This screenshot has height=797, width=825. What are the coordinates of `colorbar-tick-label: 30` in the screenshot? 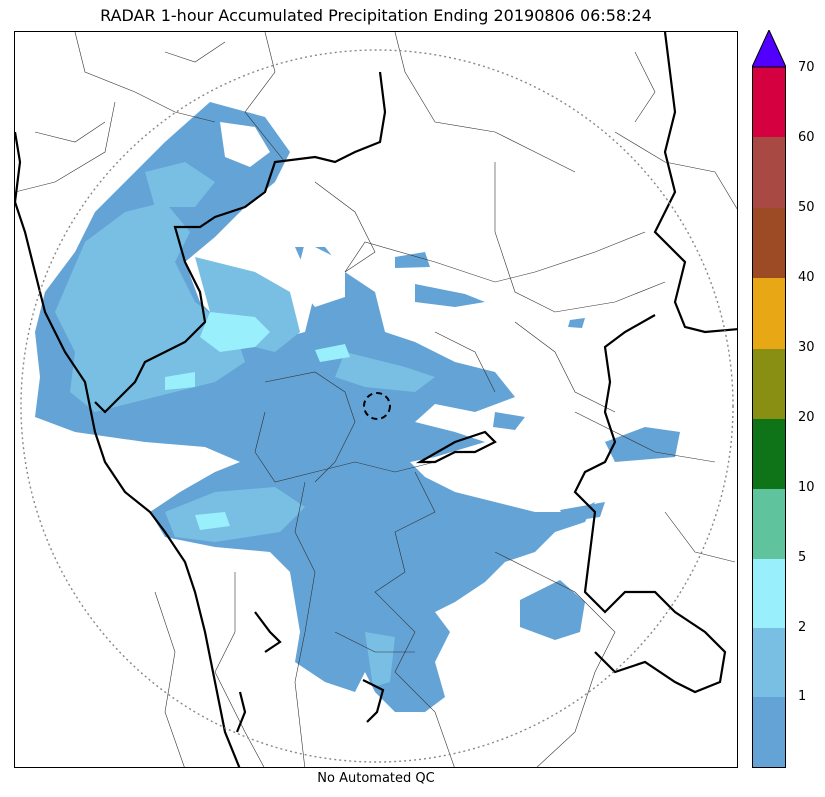 It's located at (806, 347).